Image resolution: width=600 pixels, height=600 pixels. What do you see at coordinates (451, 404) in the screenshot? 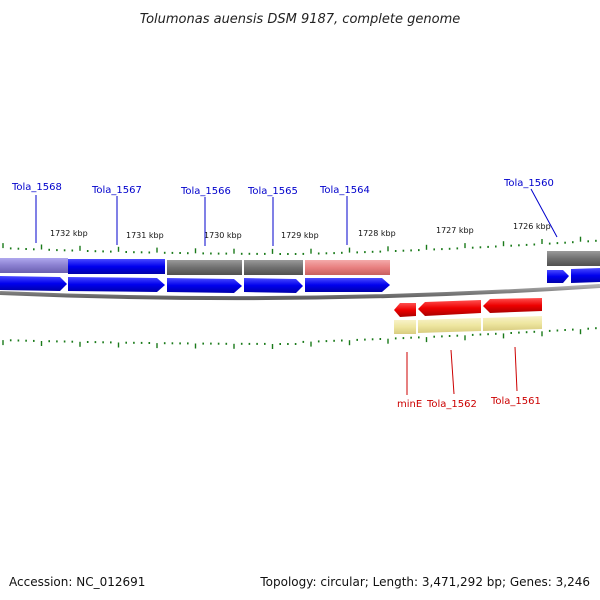
I see `gene-label-reverse: Tola_1562` at bounding box center [451, 404].